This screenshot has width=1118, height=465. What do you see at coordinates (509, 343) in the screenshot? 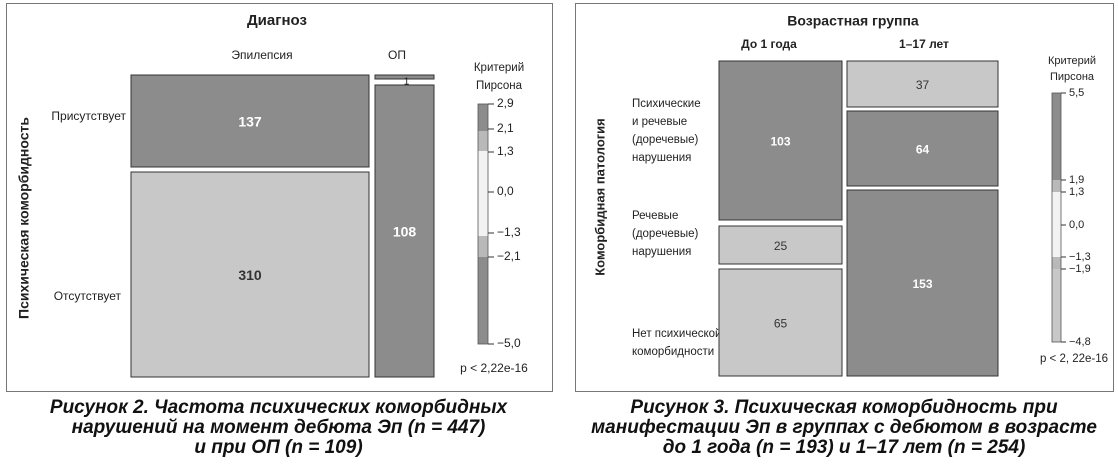
I see `legend-tick-label: −5,0` at bounding box center [509, 343].